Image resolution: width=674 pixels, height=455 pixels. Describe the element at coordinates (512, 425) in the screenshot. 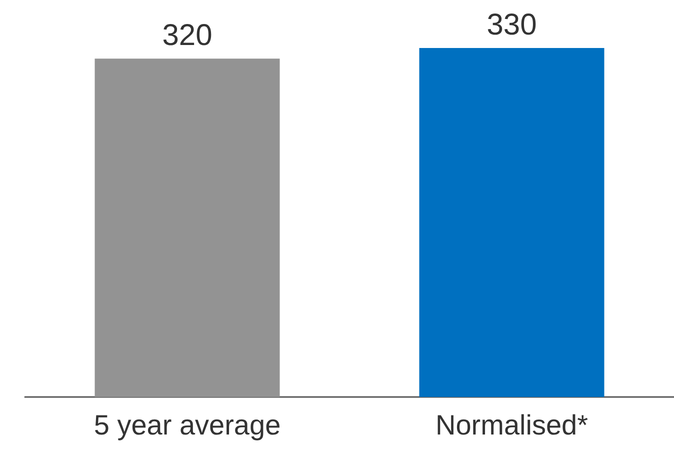

I see `x-tick-label: Normalised*` at that location.